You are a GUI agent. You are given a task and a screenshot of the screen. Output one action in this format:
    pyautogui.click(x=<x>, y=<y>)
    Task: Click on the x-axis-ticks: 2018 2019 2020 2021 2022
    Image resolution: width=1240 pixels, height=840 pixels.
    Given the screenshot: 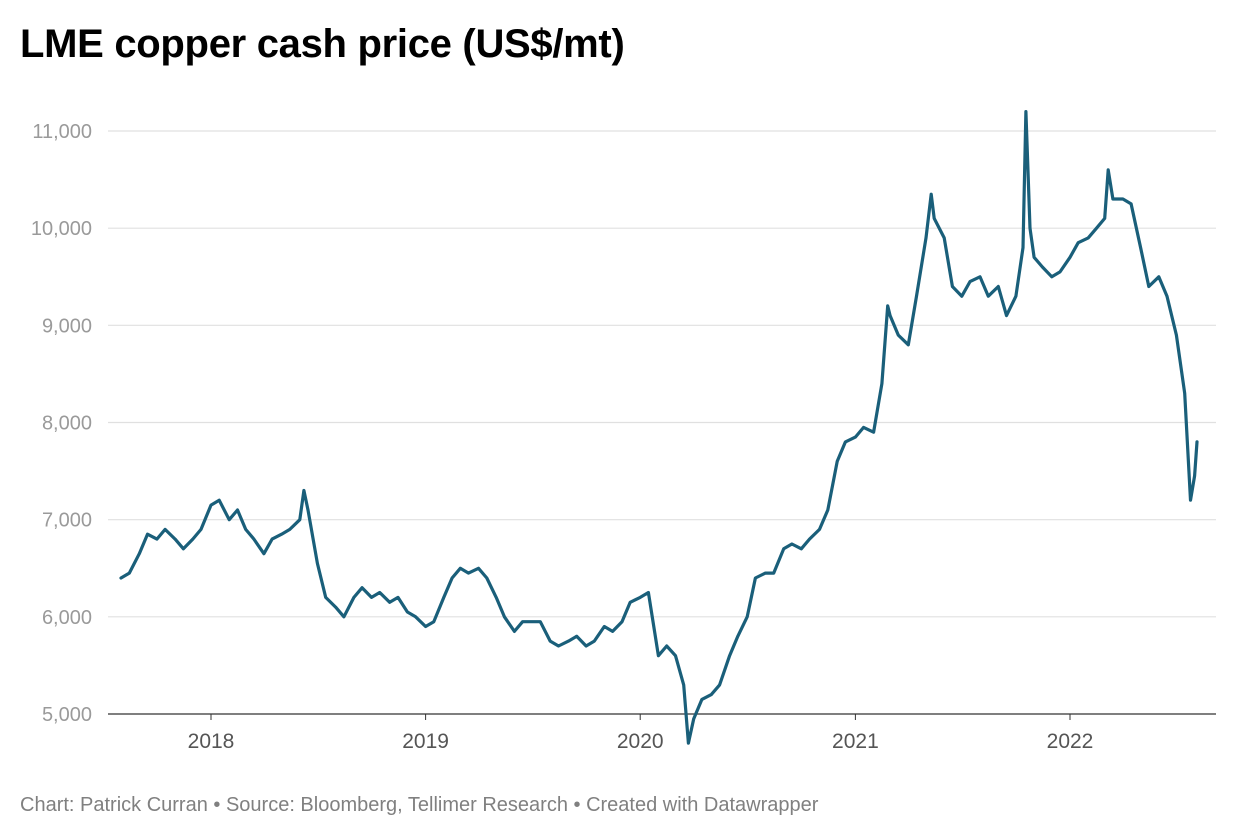 What is the action you would take?
    pyautogui.click(x=641, y=733)
    